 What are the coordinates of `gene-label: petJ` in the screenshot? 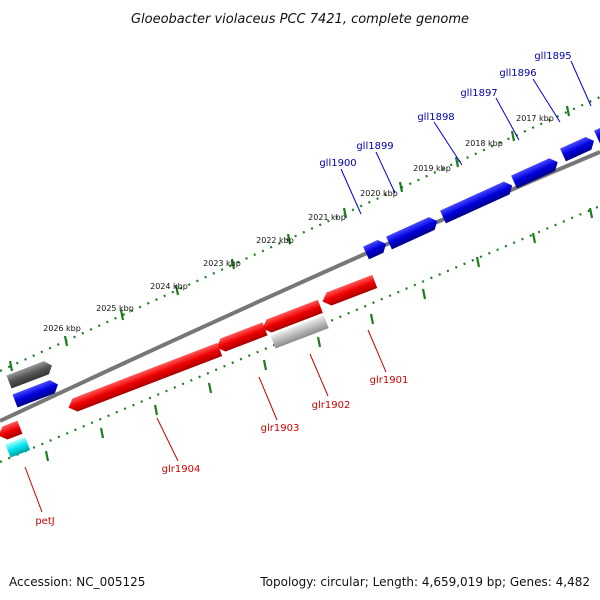 It's located at (44, 521).